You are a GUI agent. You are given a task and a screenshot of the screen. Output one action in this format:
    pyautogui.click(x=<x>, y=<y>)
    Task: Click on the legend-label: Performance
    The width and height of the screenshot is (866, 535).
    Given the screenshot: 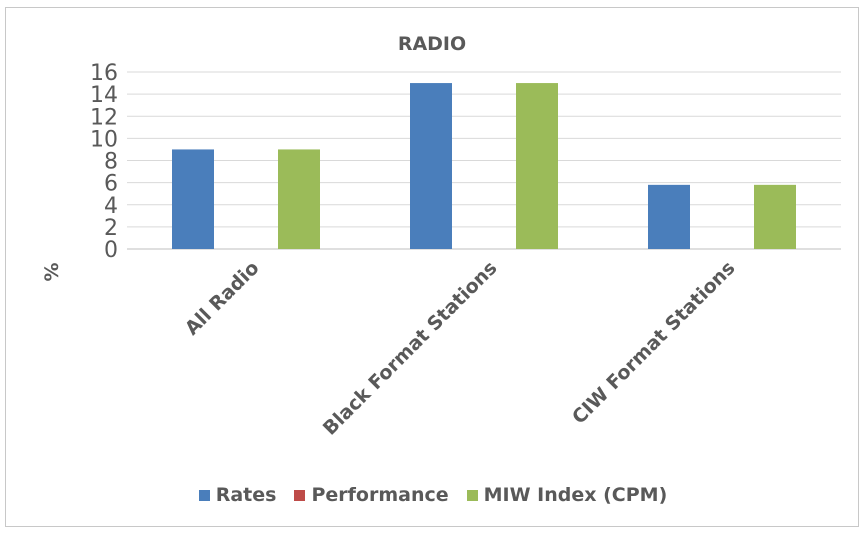 What is the action you would take?
    pyautogui.click(x=380, y=495)
    